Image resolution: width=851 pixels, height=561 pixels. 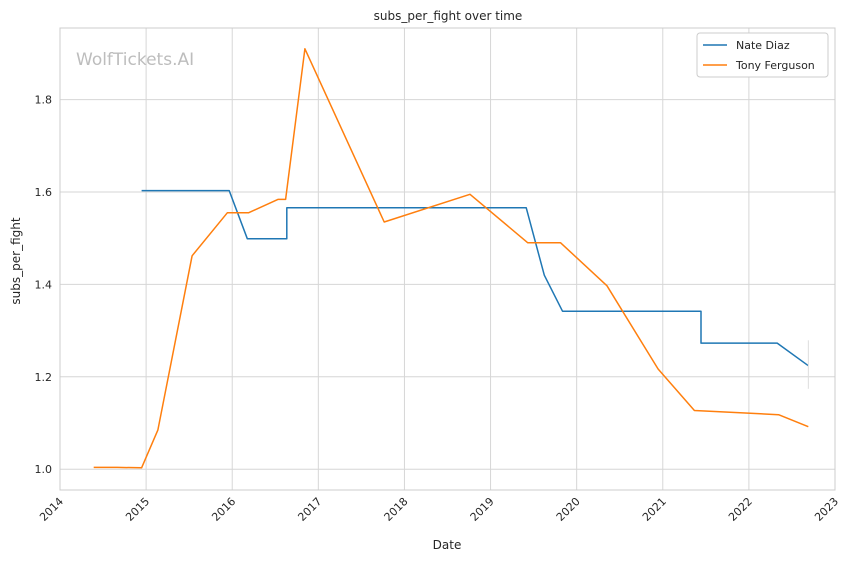 I want to click on y-tick-label: 1.4, so click(x=44, y=284).